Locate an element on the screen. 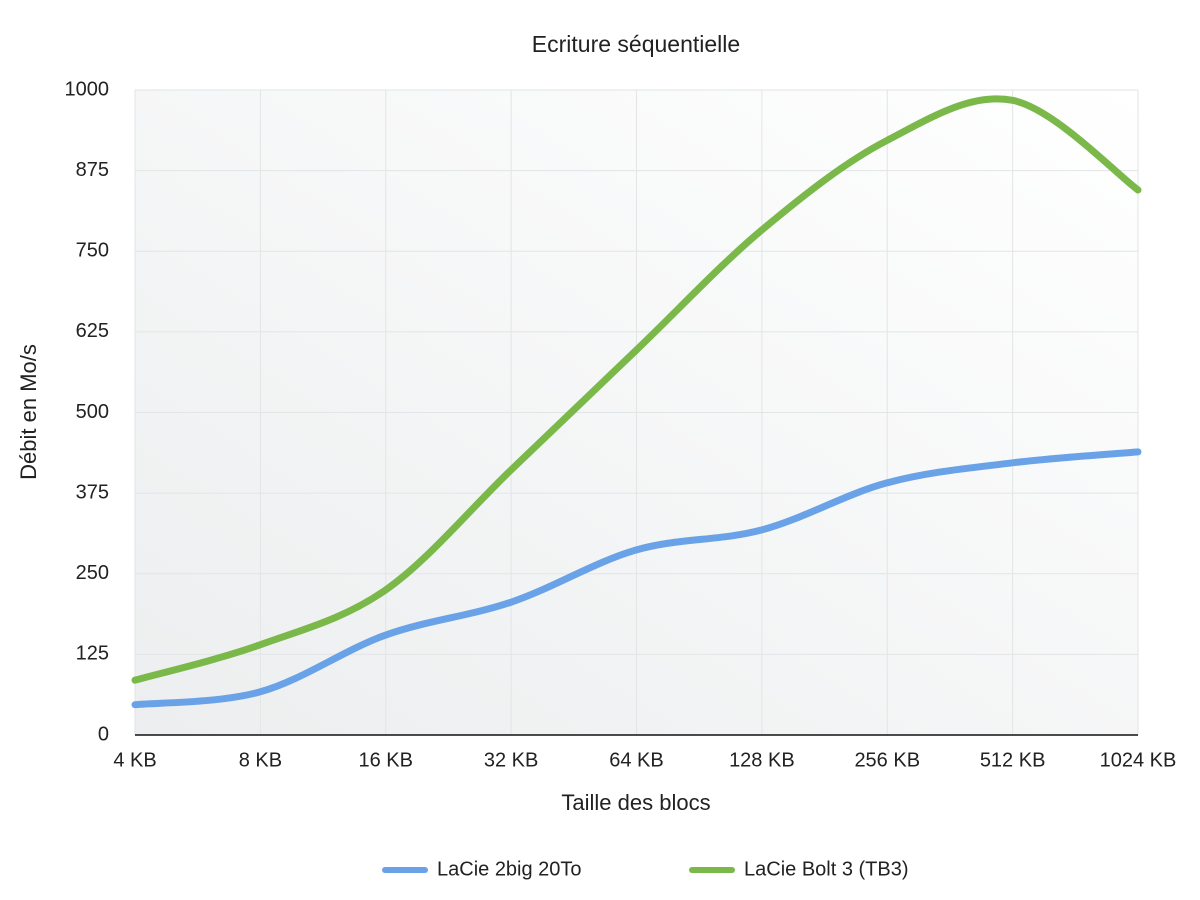 This screenshot has height=900, width=1200. x-tick-label: 64 KB is located at coordinates (636, 760).